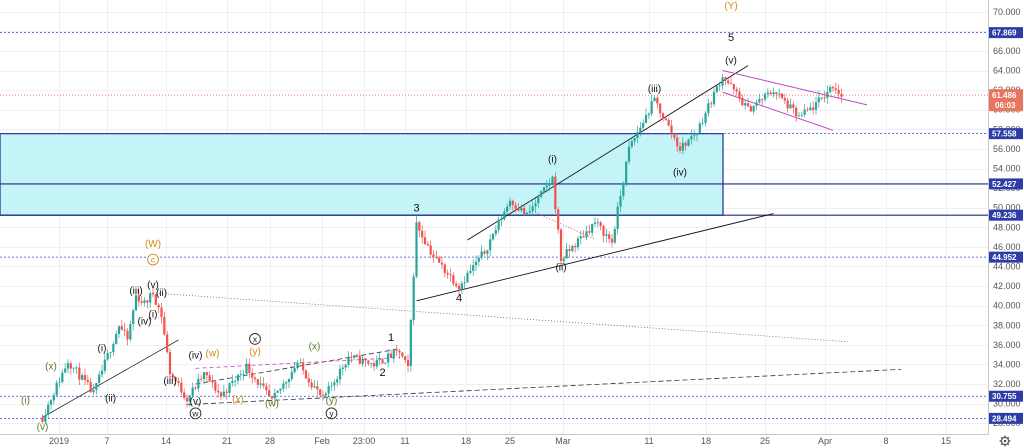  I want to click on wave-label: 3, so click(416, 209).